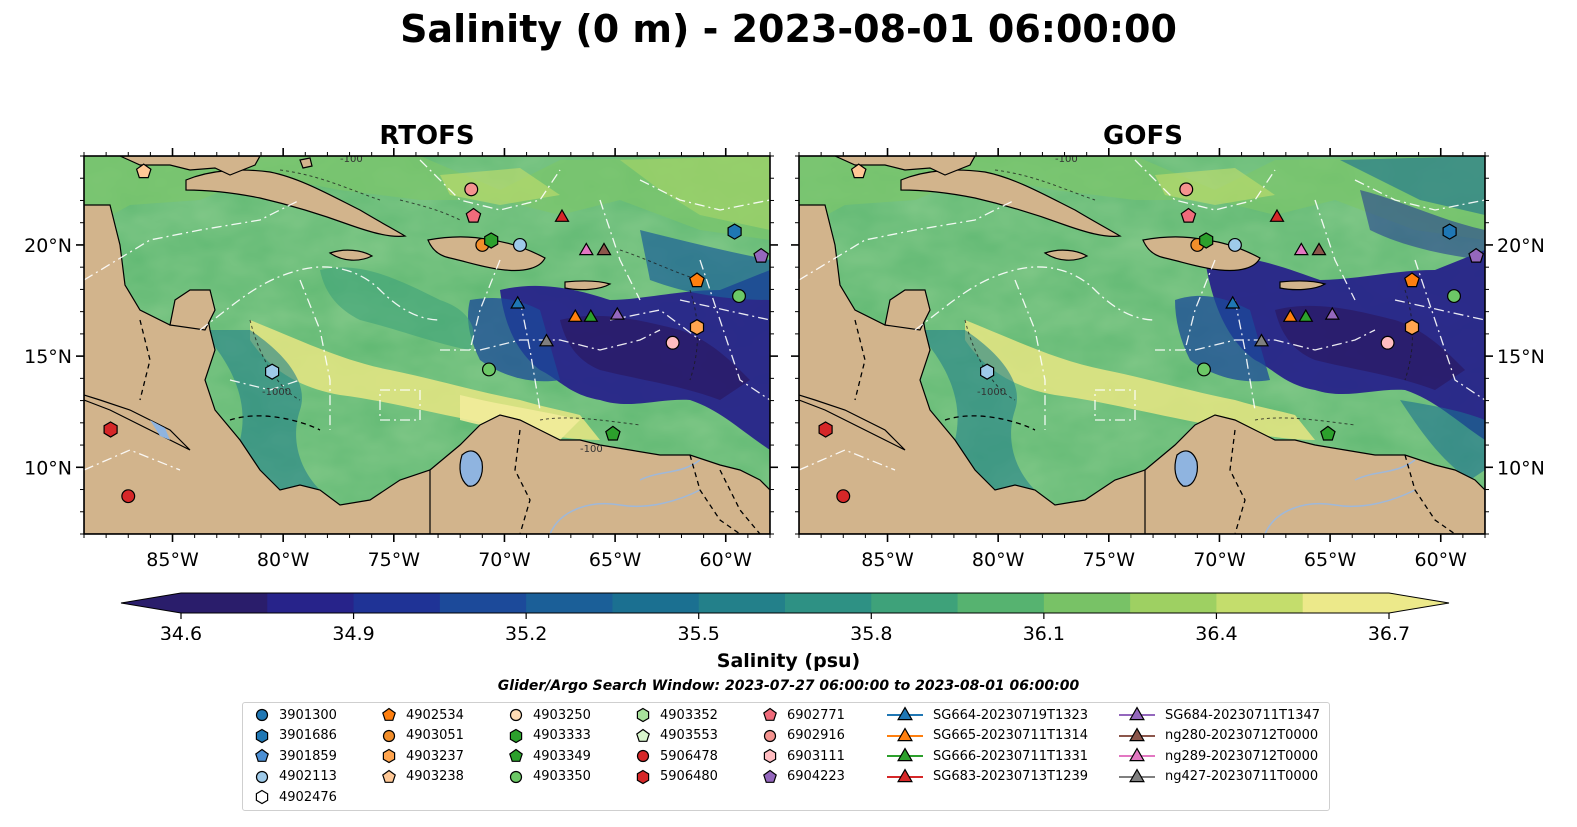 The height and width of the screenshot is (827, 1577). What do you see at coordinates (991, 392) in the screenshot?
I see `contour-label: -1000` at bounding box center [991, 392].